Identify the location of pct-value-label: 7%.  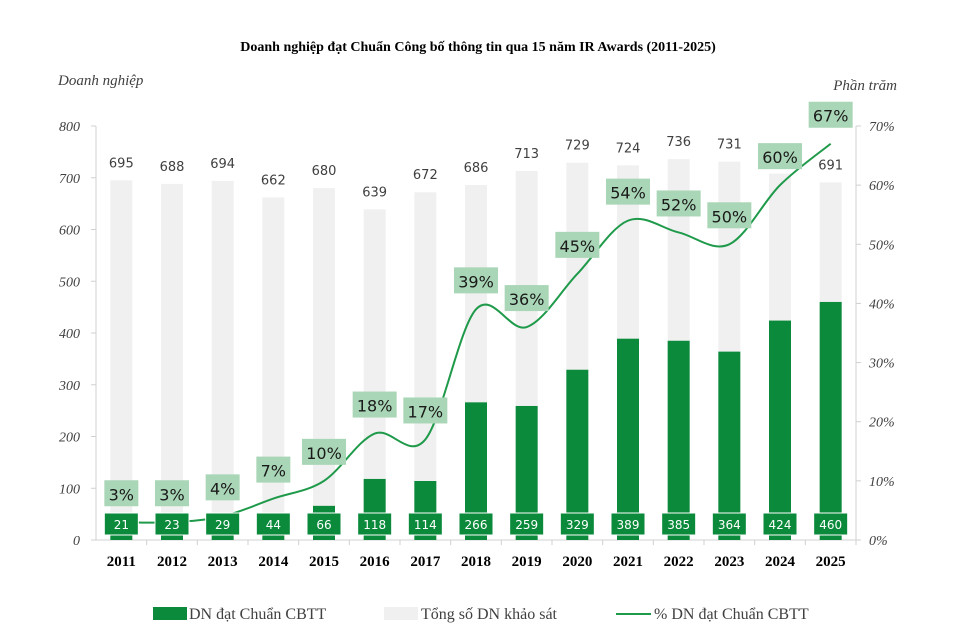
(273, 471).